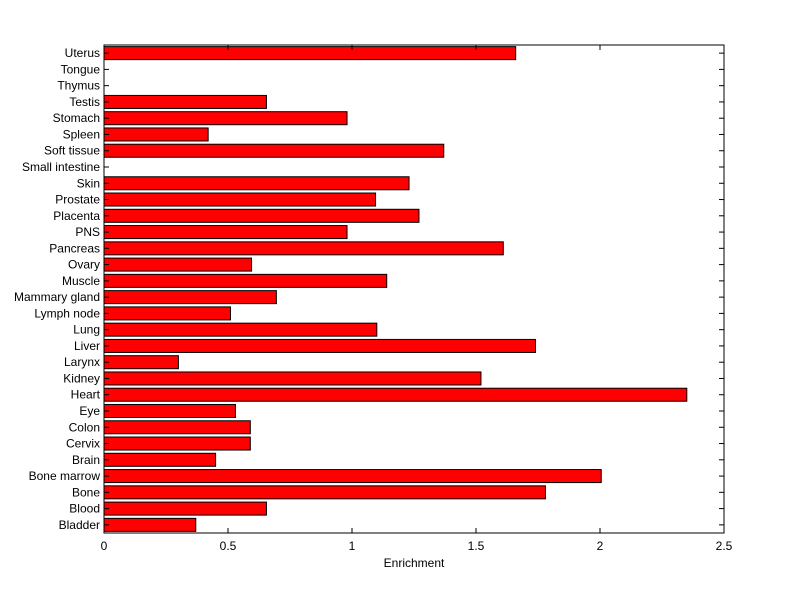  Describe the element at coordinates (156, 134) in the screenshot. I see `bar-spleen` at that location.